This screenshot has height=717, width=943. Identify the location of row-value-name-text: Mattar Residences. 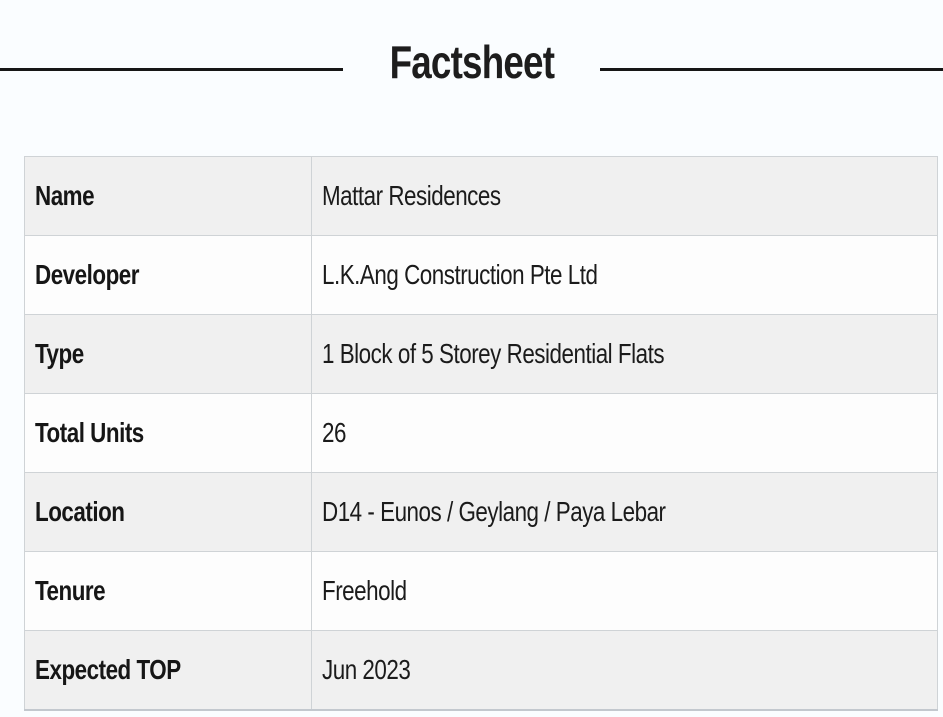
(411, 195).